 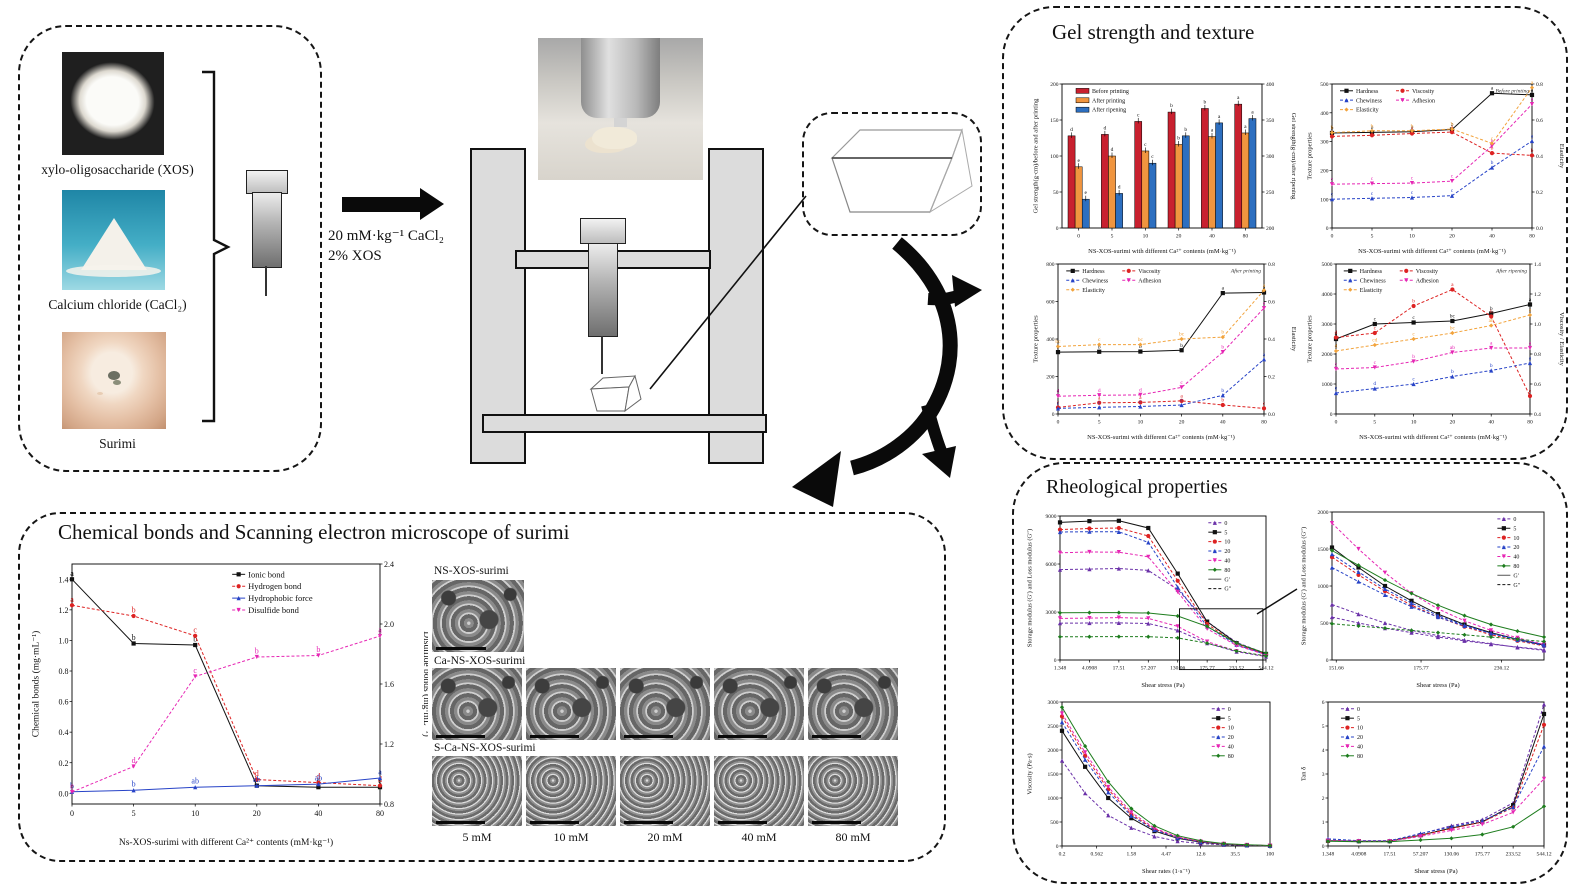 What do you see at coordinates (901, 171) in the screenshot?
I see `trapezoid-model-icon` at bounding box center [901, 171].